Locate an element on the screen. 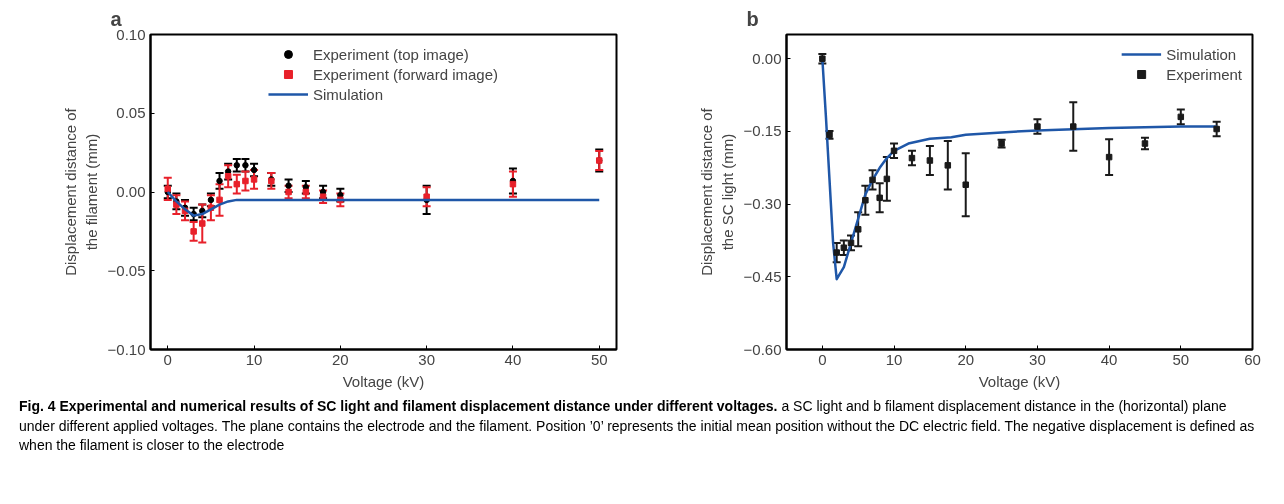 This screenshot has width=1284, height=504. y-tick-label: −0.05 is located at coordinates (126, 270).